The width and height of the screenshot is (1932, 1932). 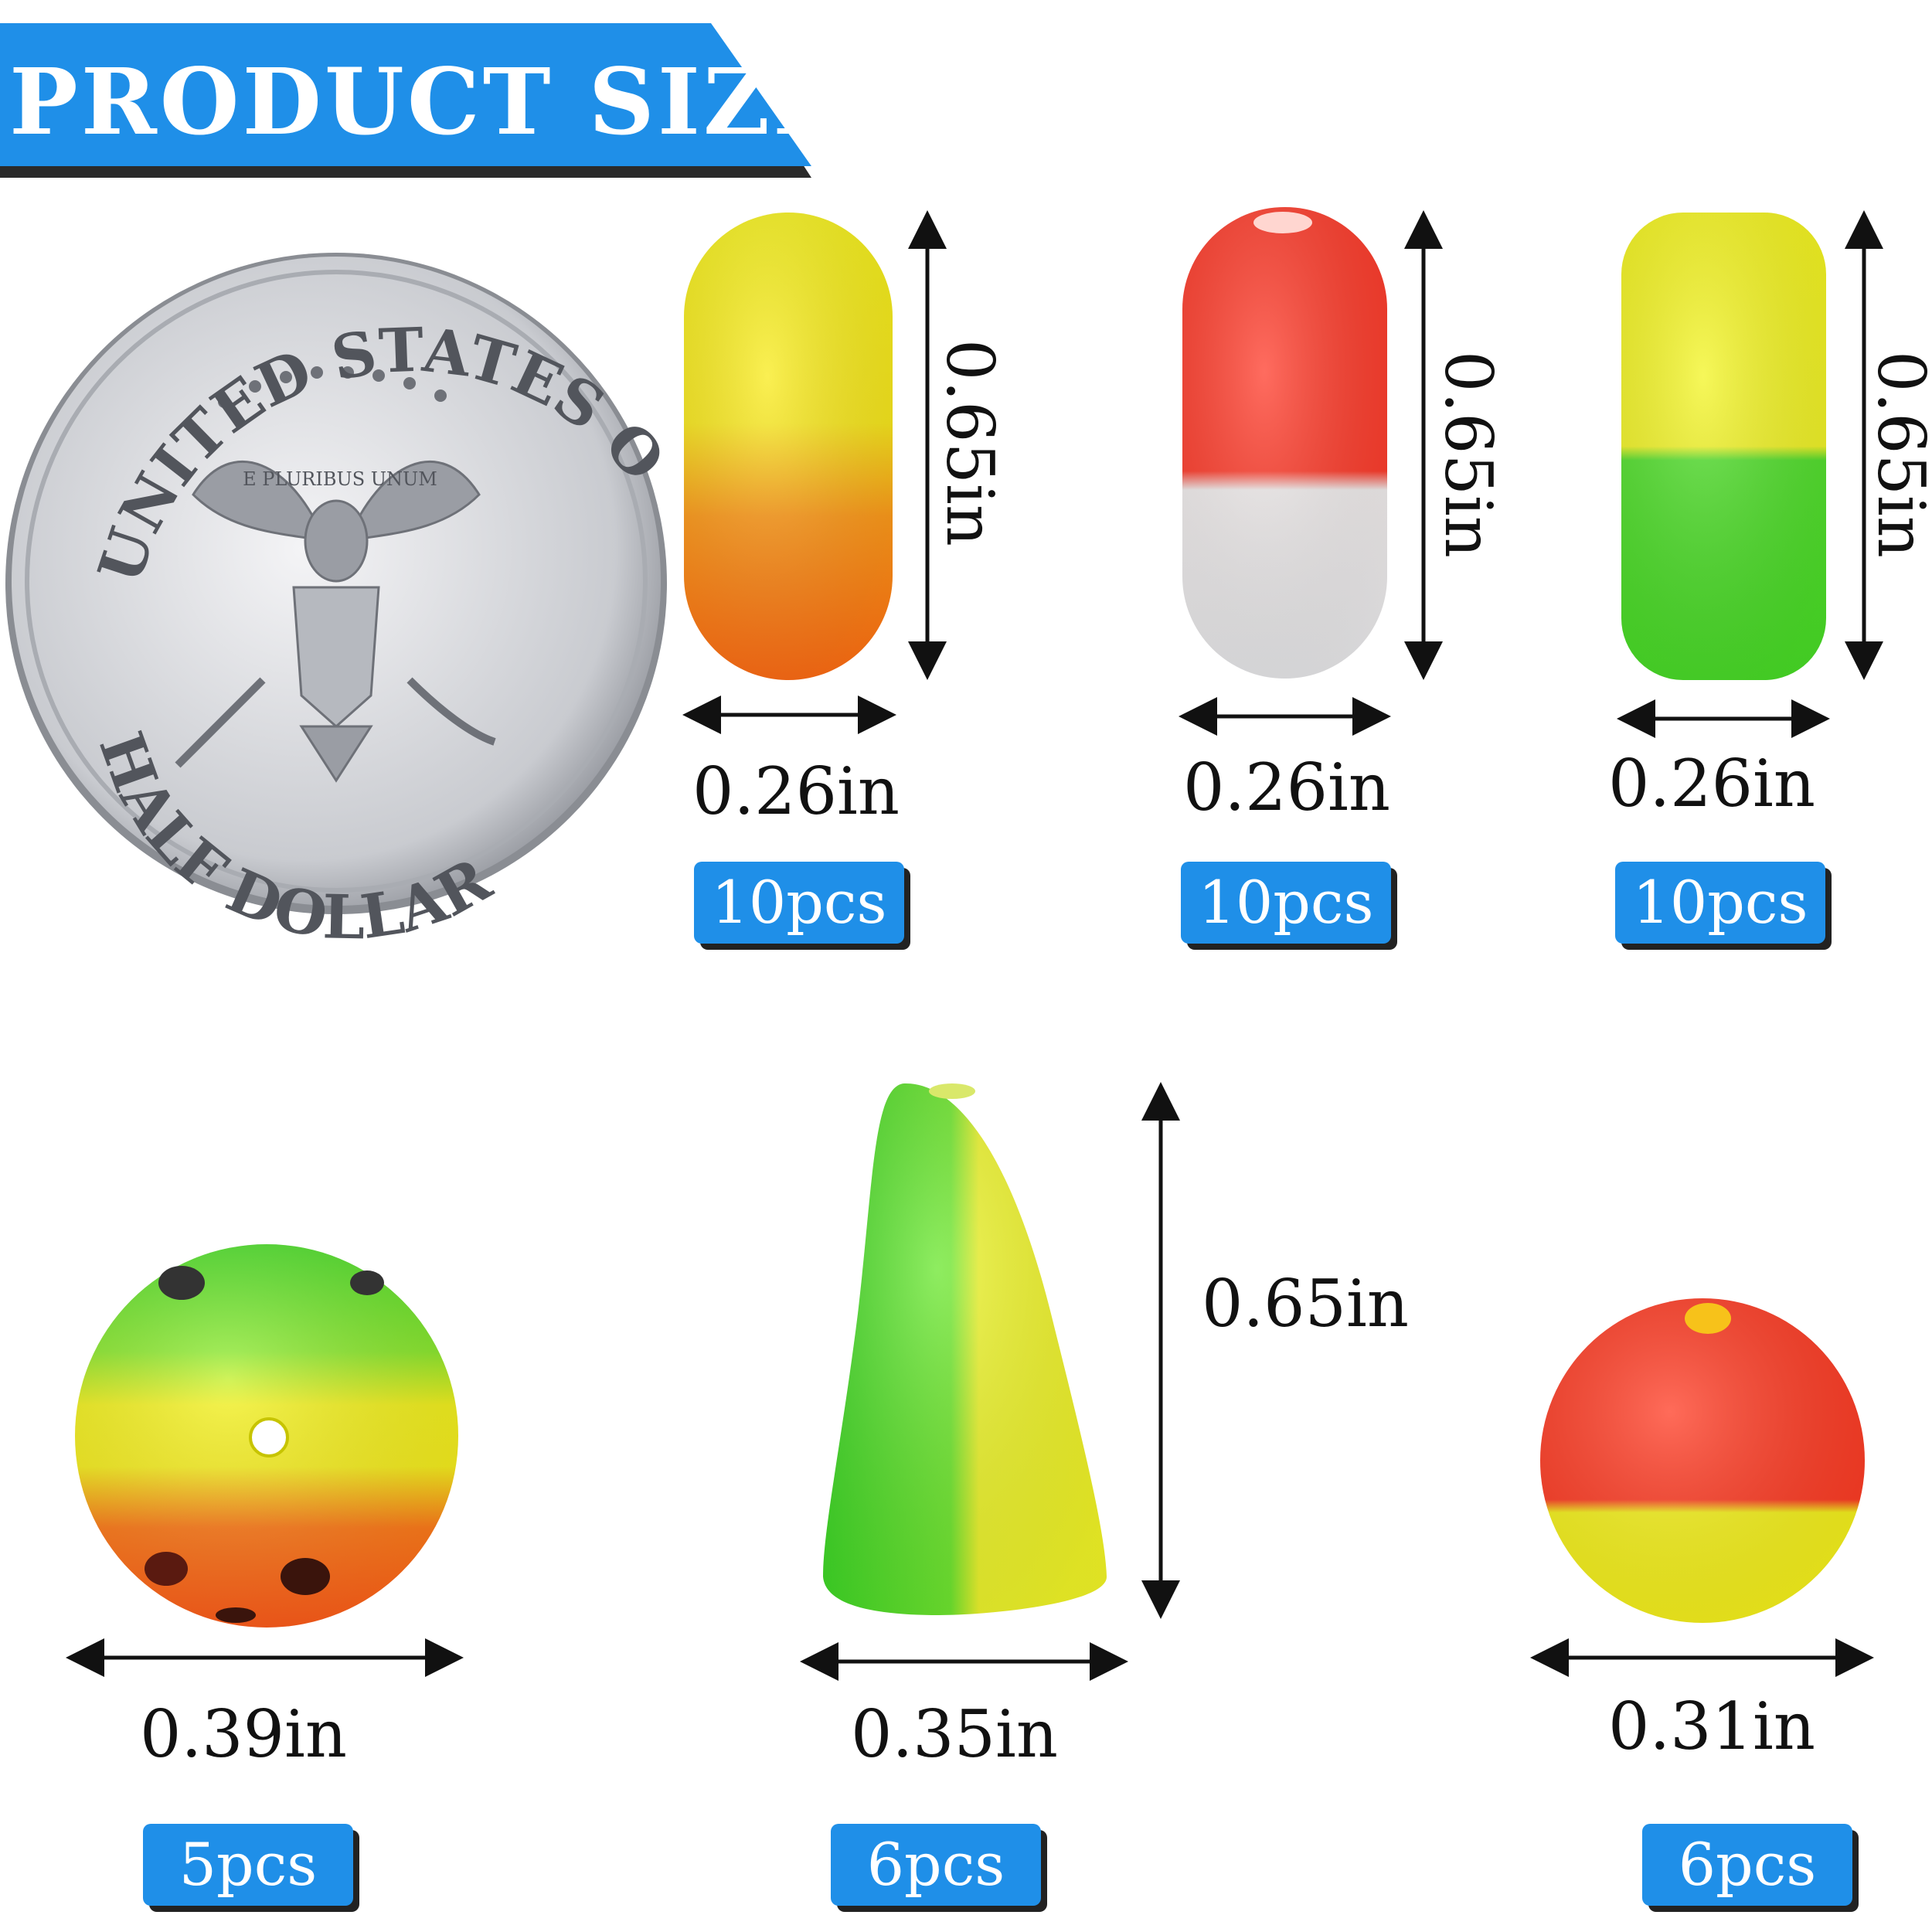 What do you see at coordinates (1468, 454) in the screenshot?
I see `float-2-height-label: 0.65in` at bounding box center [1468, 454].